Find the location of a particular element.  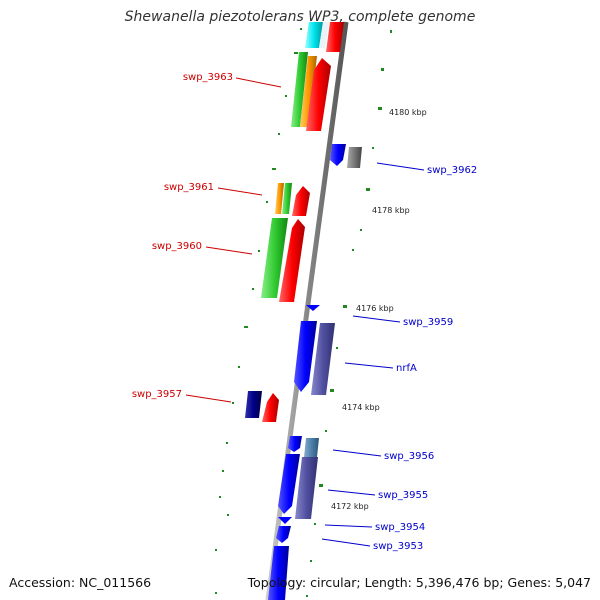

gene-label-swp-3955: swp_3955 is located at coordinates (403, 495).